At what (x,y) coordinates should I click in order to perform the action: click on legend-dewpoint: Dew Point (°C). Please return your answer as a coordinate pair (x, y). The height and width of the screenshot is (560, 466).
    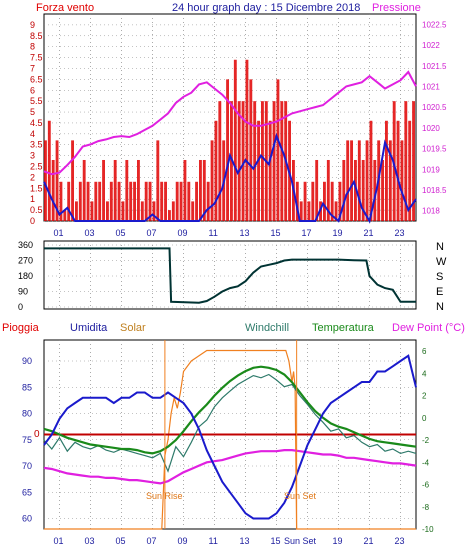
    Looking at the image, I should click on (428, 328).